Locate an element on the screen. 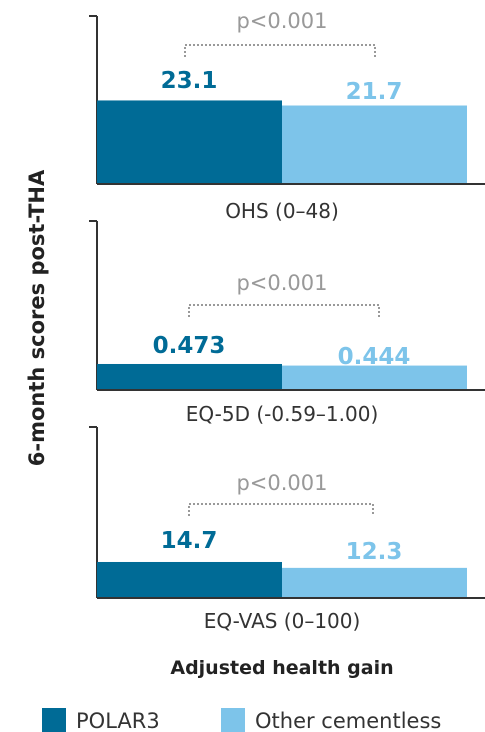 The height and width of the screenshot is (732, 485). data-label-other-cementless: 0.444 is located at coordinates (374, 357).